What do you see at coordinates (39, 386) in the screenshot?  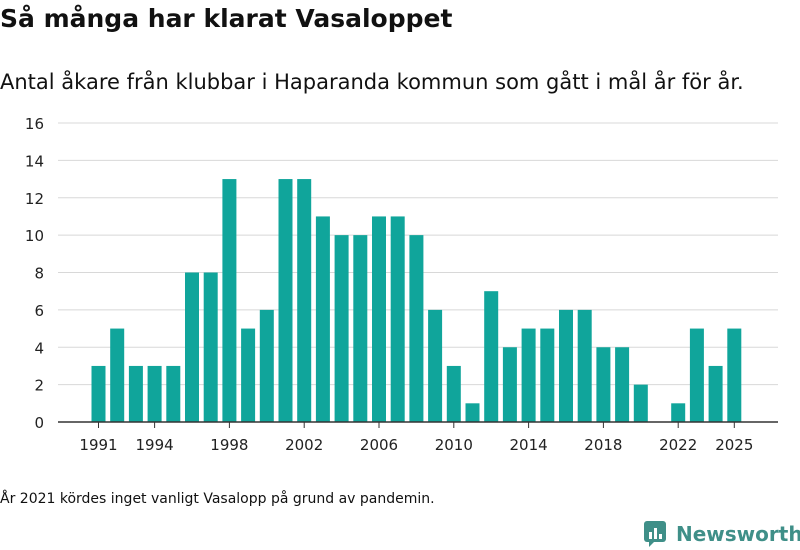 I see `y-tick-label: 2` at bounding box center [39, 386].